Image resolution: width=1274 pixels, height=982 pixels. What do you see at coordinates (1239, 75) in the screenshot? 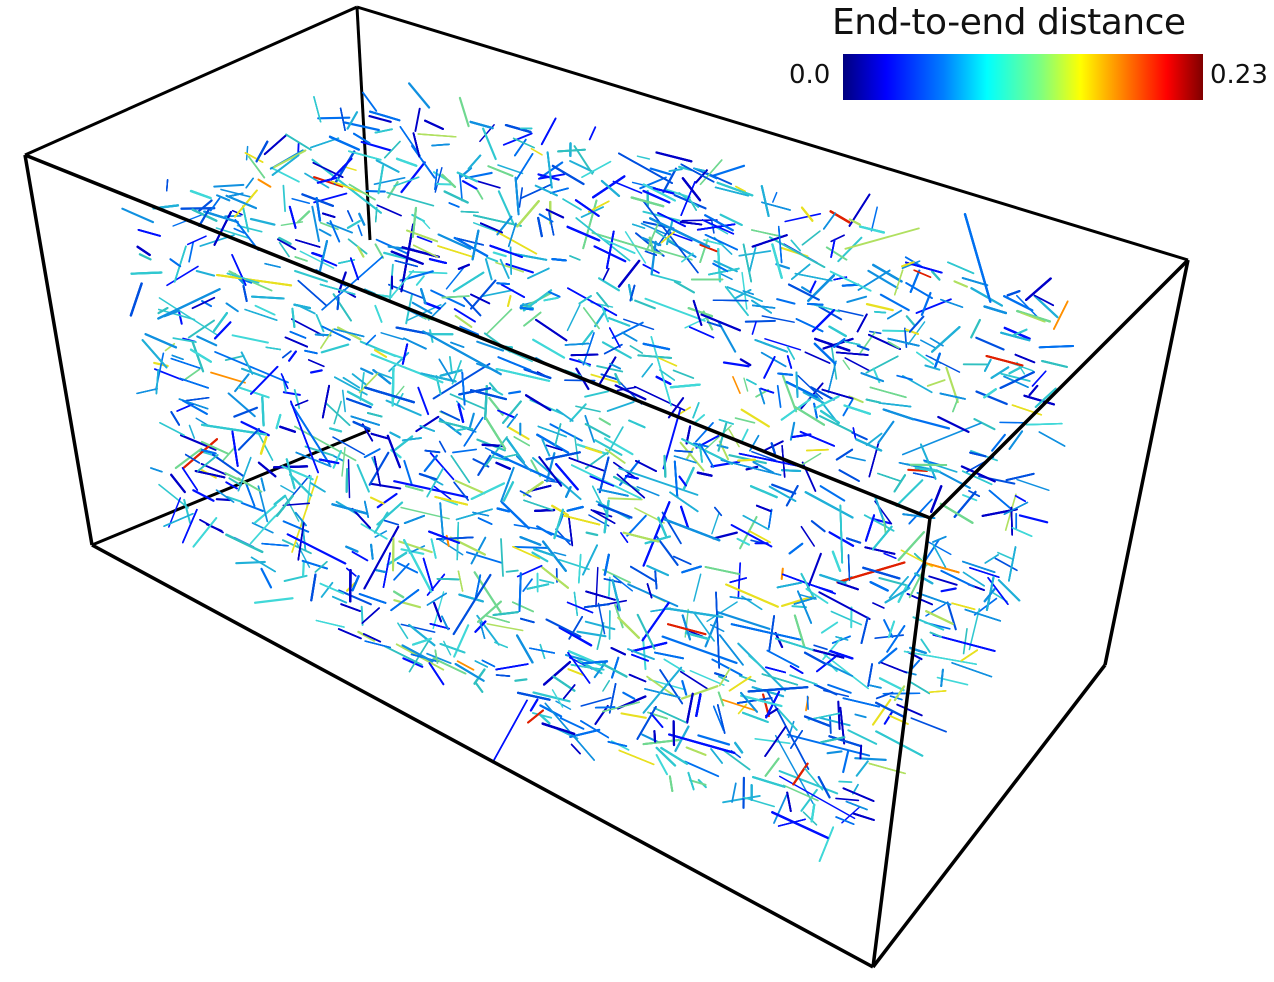
I see `legend-max-label: 0.23` at bounding box center [1239, 75].